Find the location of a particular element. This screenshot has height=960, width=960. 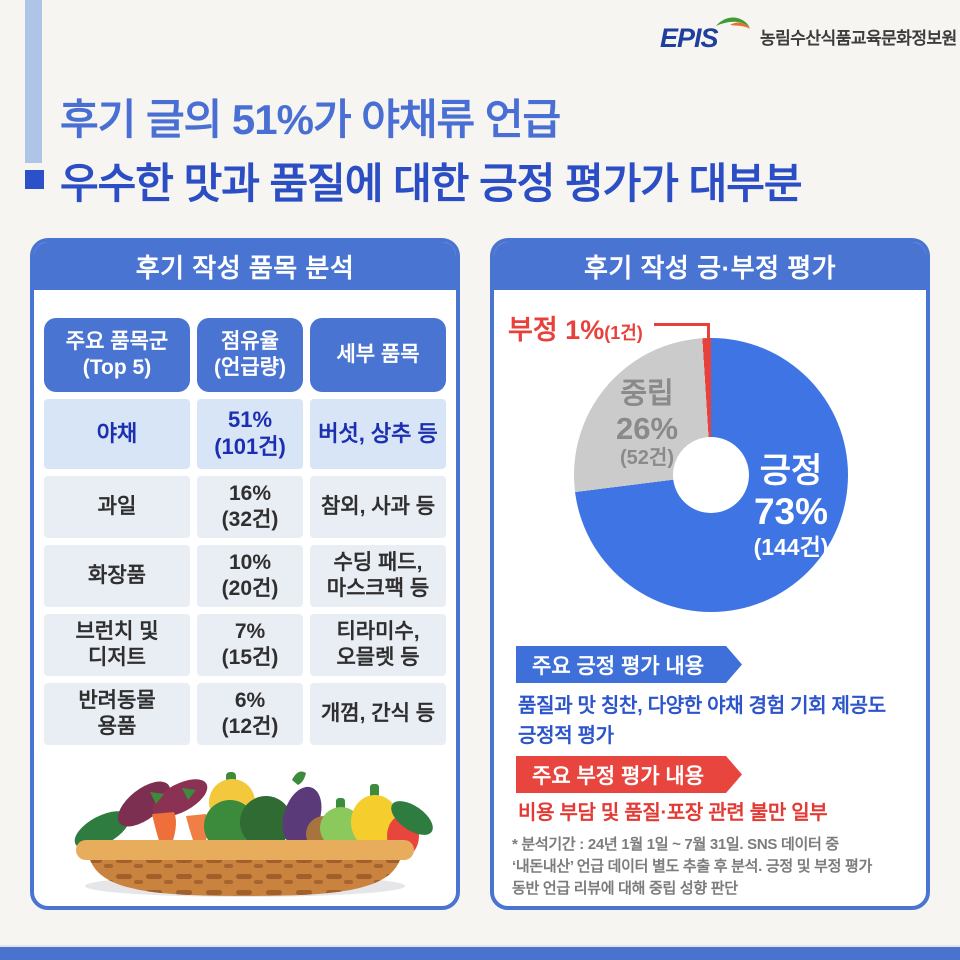

negative-count-text: (1건) is located at coordinates (623, 333).